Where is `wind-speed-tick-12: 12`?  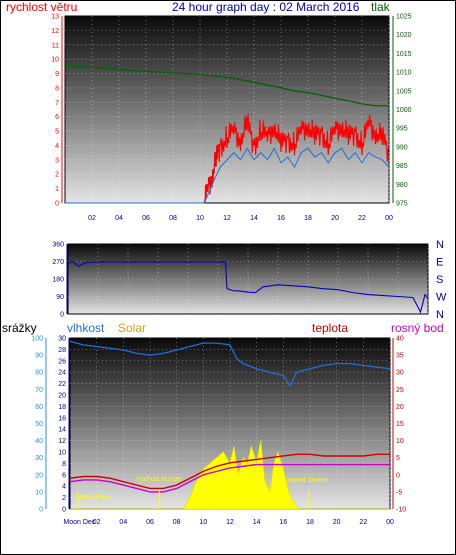
wind-speed-tick-12: 12 is located at coordinates (55, 31).